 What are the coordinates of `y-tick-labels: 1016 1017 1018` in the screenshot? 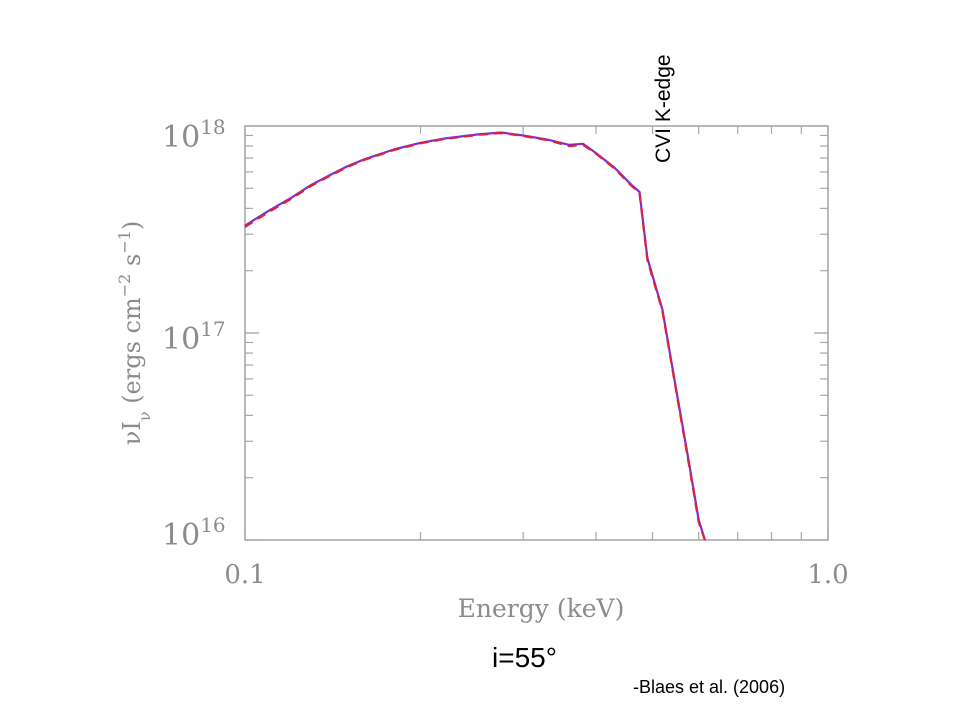 It's located at (194, 334).